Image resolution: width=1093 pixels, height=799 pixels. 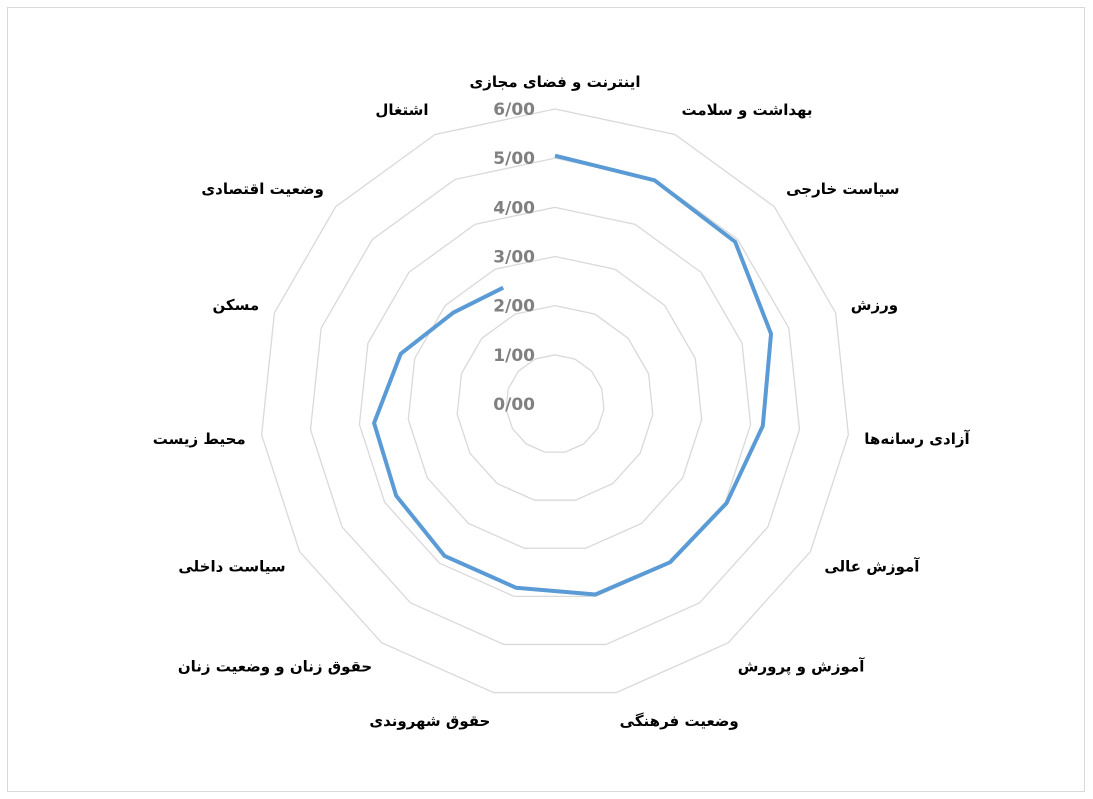 What do you see at coordinates (231, 567) in the screenshot?
I see `category-label: سیاست داخلی` at bounding box center [231, 567].